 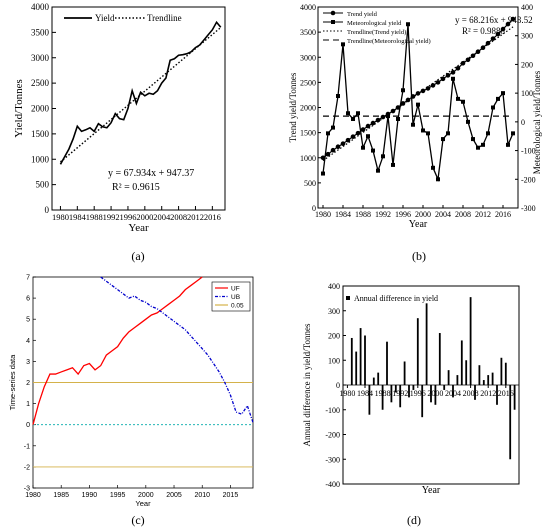 I want to click on y-axis-label: Time-series data, so click(x=12, y=382).